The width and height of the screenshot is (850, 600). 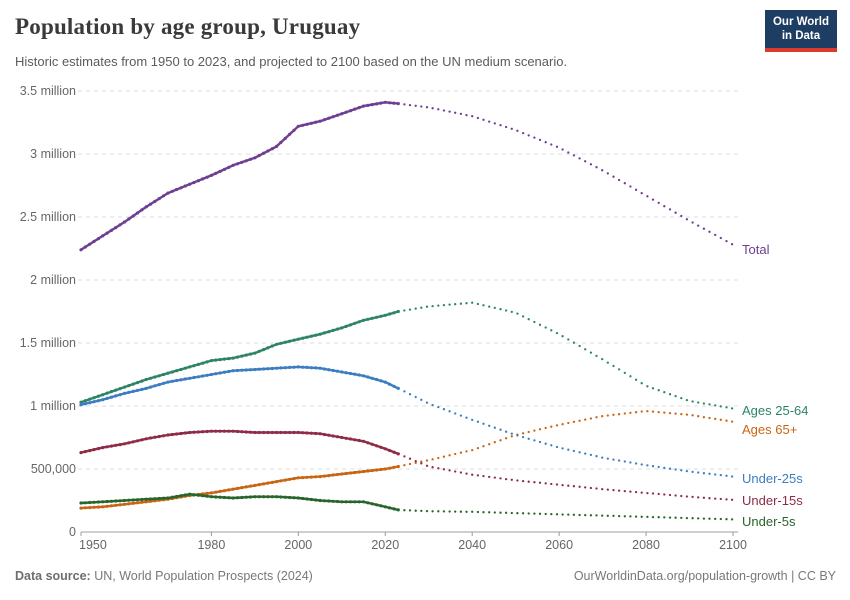 What do you see at coordinates (800, 31) in the screenshot?
I see `owid-logo: Our World in Data` at bounding box center [800, 31].